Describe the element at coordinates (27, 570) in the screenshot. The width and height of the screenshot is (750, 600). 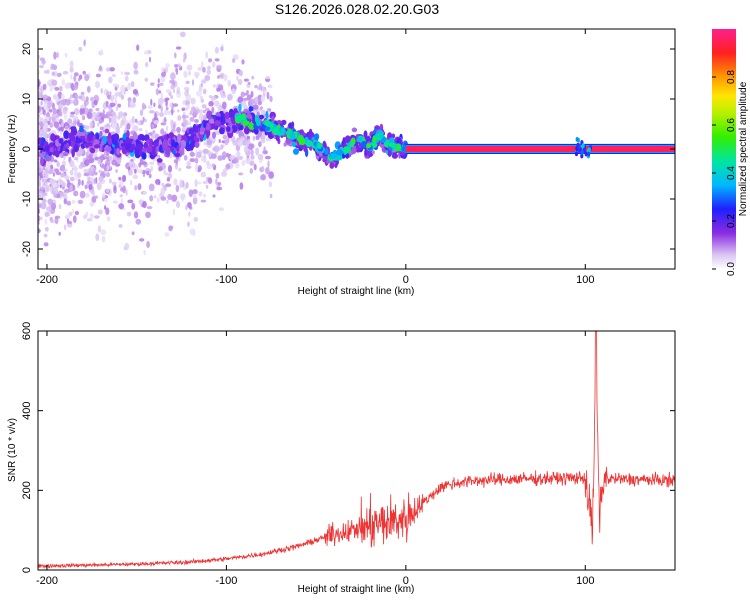
I see `y-tick-label: 0` at that location.